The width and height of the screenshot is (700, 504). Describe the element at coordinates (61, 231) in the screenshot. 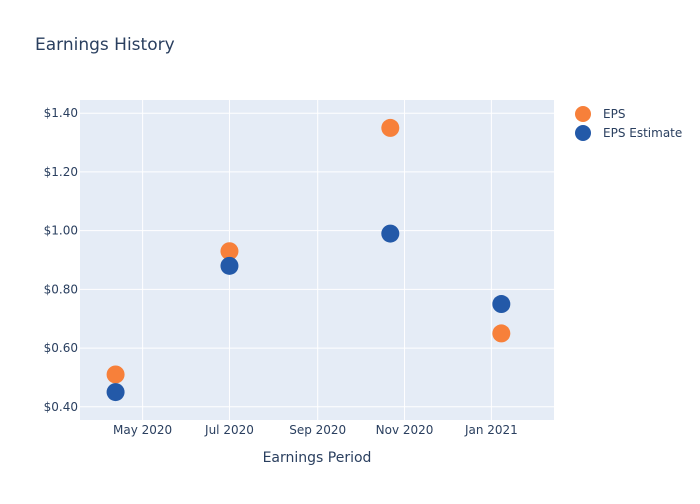

I see `y-tick-label: $1.00` at that location.